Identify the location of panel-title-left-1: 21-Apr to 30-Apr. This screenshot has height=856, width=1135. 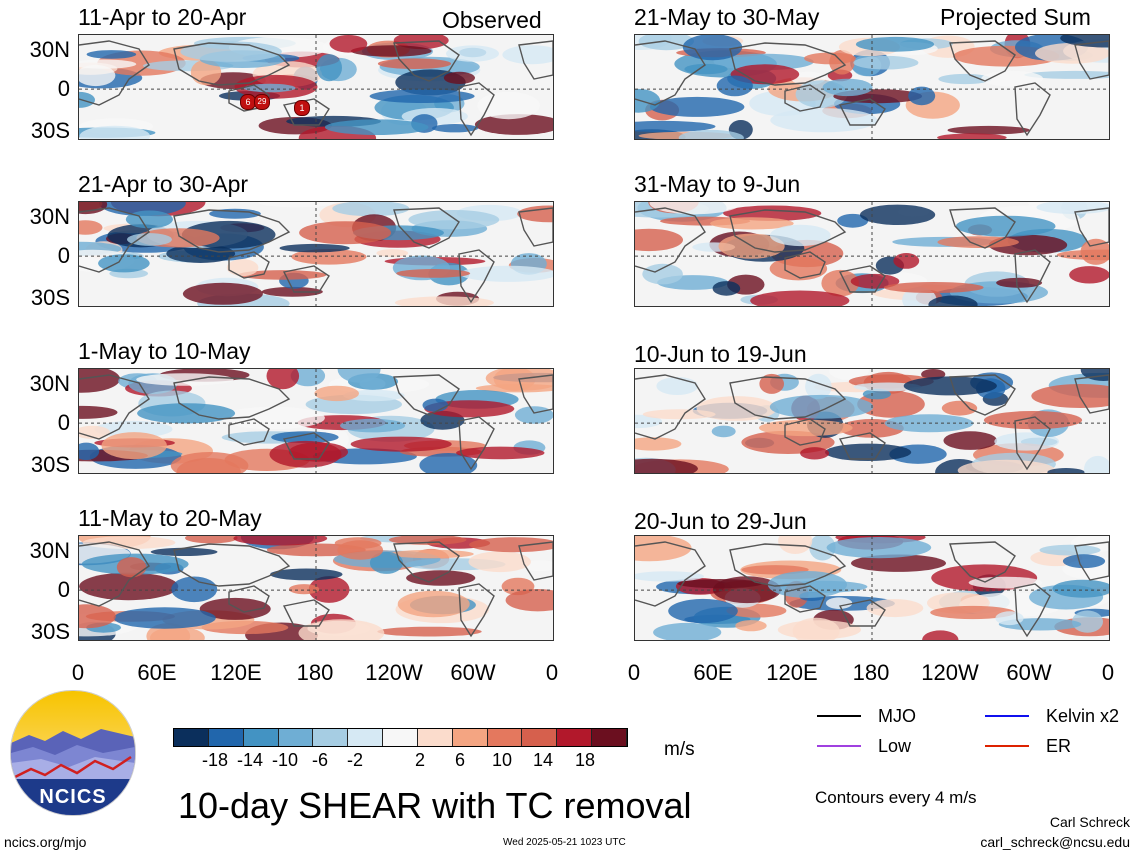
(163, 184).